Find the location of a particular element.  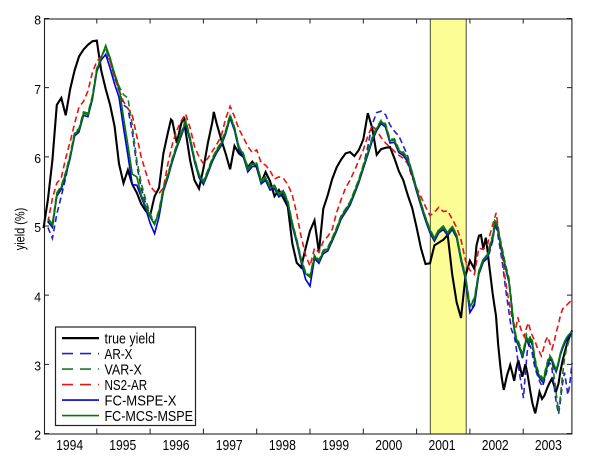

svg-text: 1995 is located at coordinates (122, 445).